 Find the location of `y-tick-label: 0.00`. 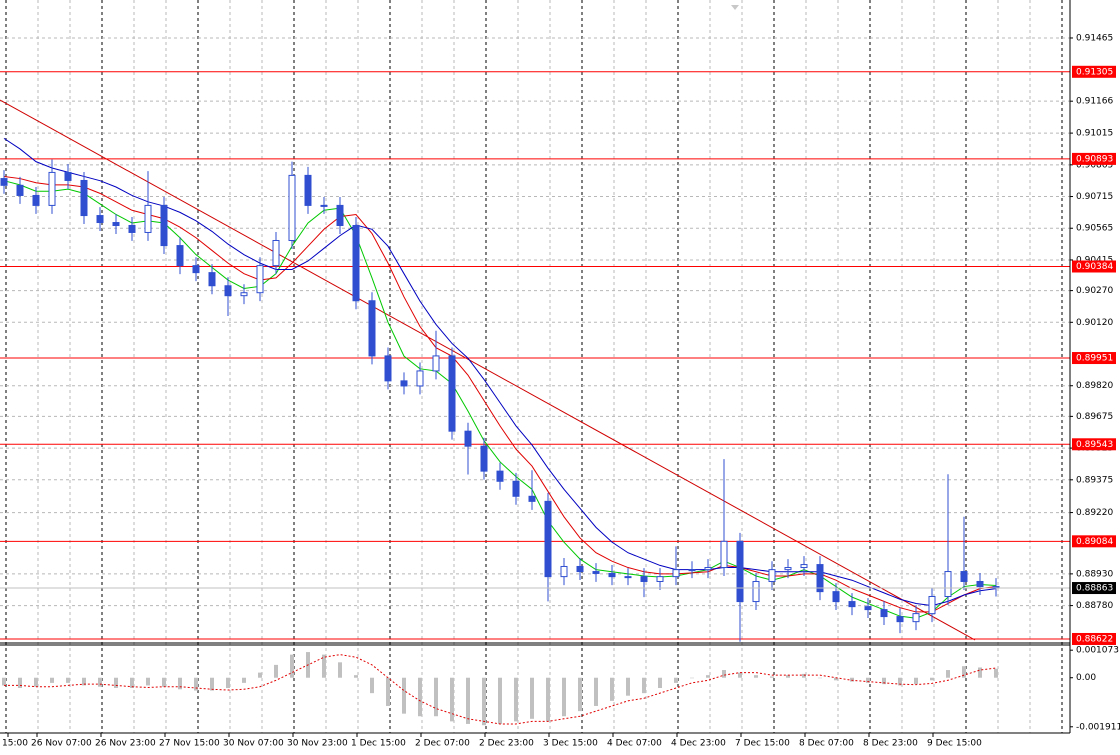

y-tick-label: 0.00 is located at coordinates (1086, 678).